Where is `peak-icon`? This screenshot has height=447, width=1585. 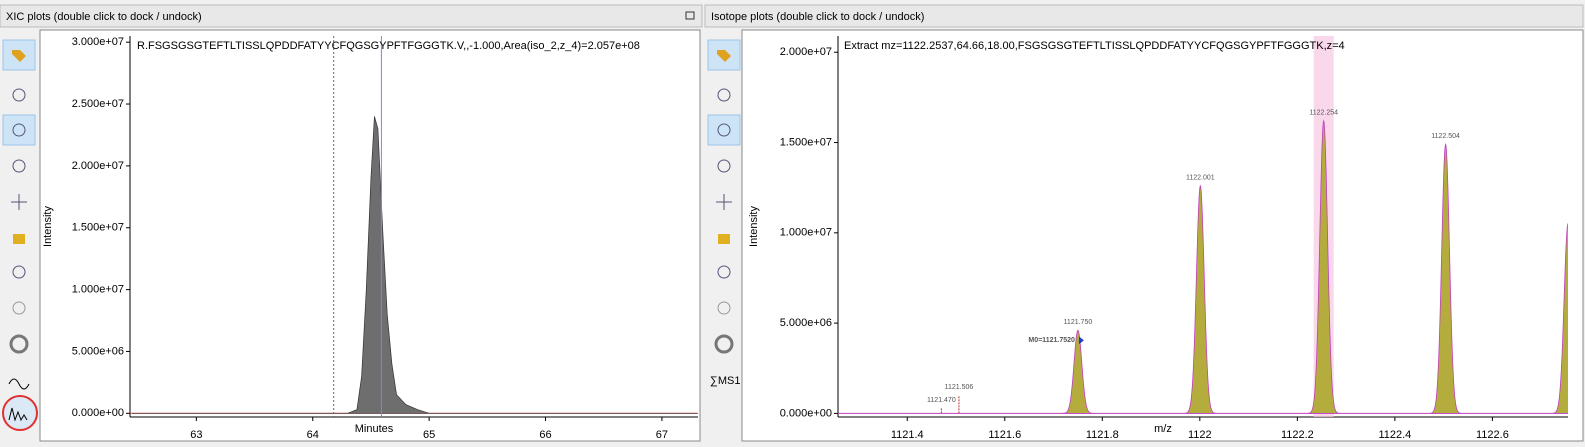
peak-icon is located at coordinates (18, 414).